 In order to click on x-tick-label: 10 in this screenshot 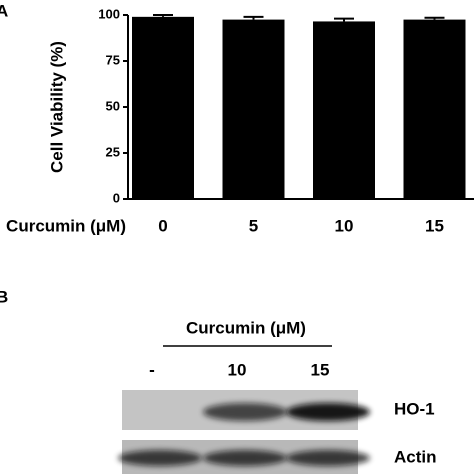, I will do `click(344, 225)`.